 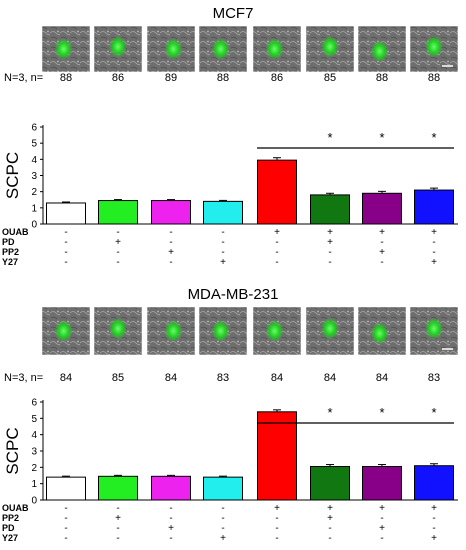 What do you see at coordinates (171, 78) in the screenshot?
I see `n-value: 89` at bounding box center [171, 78].